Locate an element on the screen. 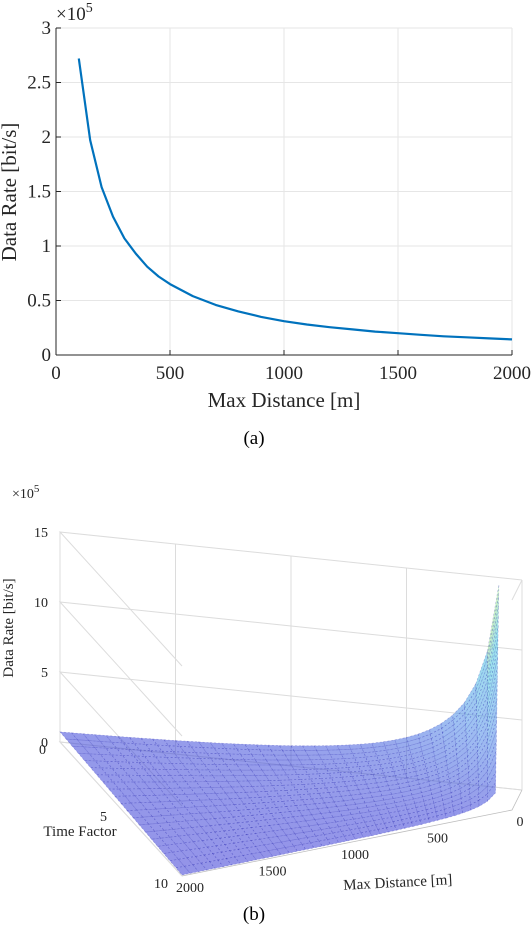  x-tick-label-3d: 0 is located at coordinates (520, 822).